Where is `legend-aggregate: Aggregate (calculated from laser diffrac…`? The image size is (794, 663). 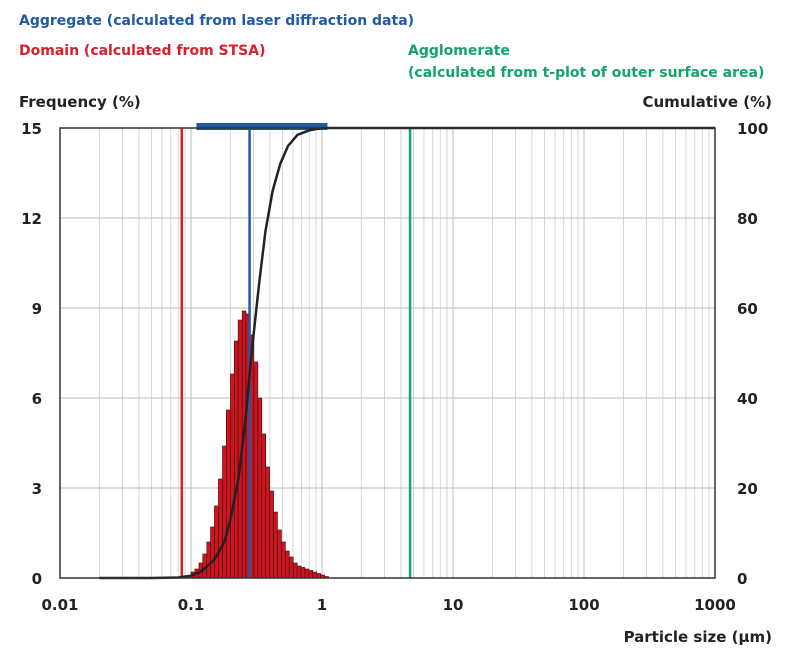
legend-aggregate: Aggregate (calculated from laser diffrac… is located at coordinates (217, 21).